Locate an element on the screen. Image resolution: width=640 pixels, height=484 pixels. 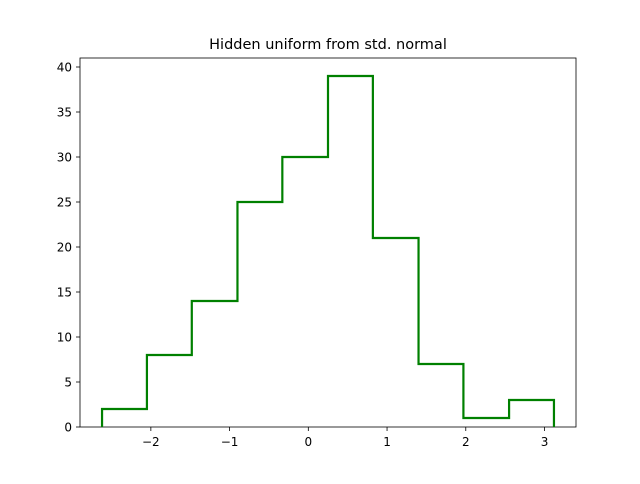
x-tick-label: 1 is located at coordinates (387, 442).